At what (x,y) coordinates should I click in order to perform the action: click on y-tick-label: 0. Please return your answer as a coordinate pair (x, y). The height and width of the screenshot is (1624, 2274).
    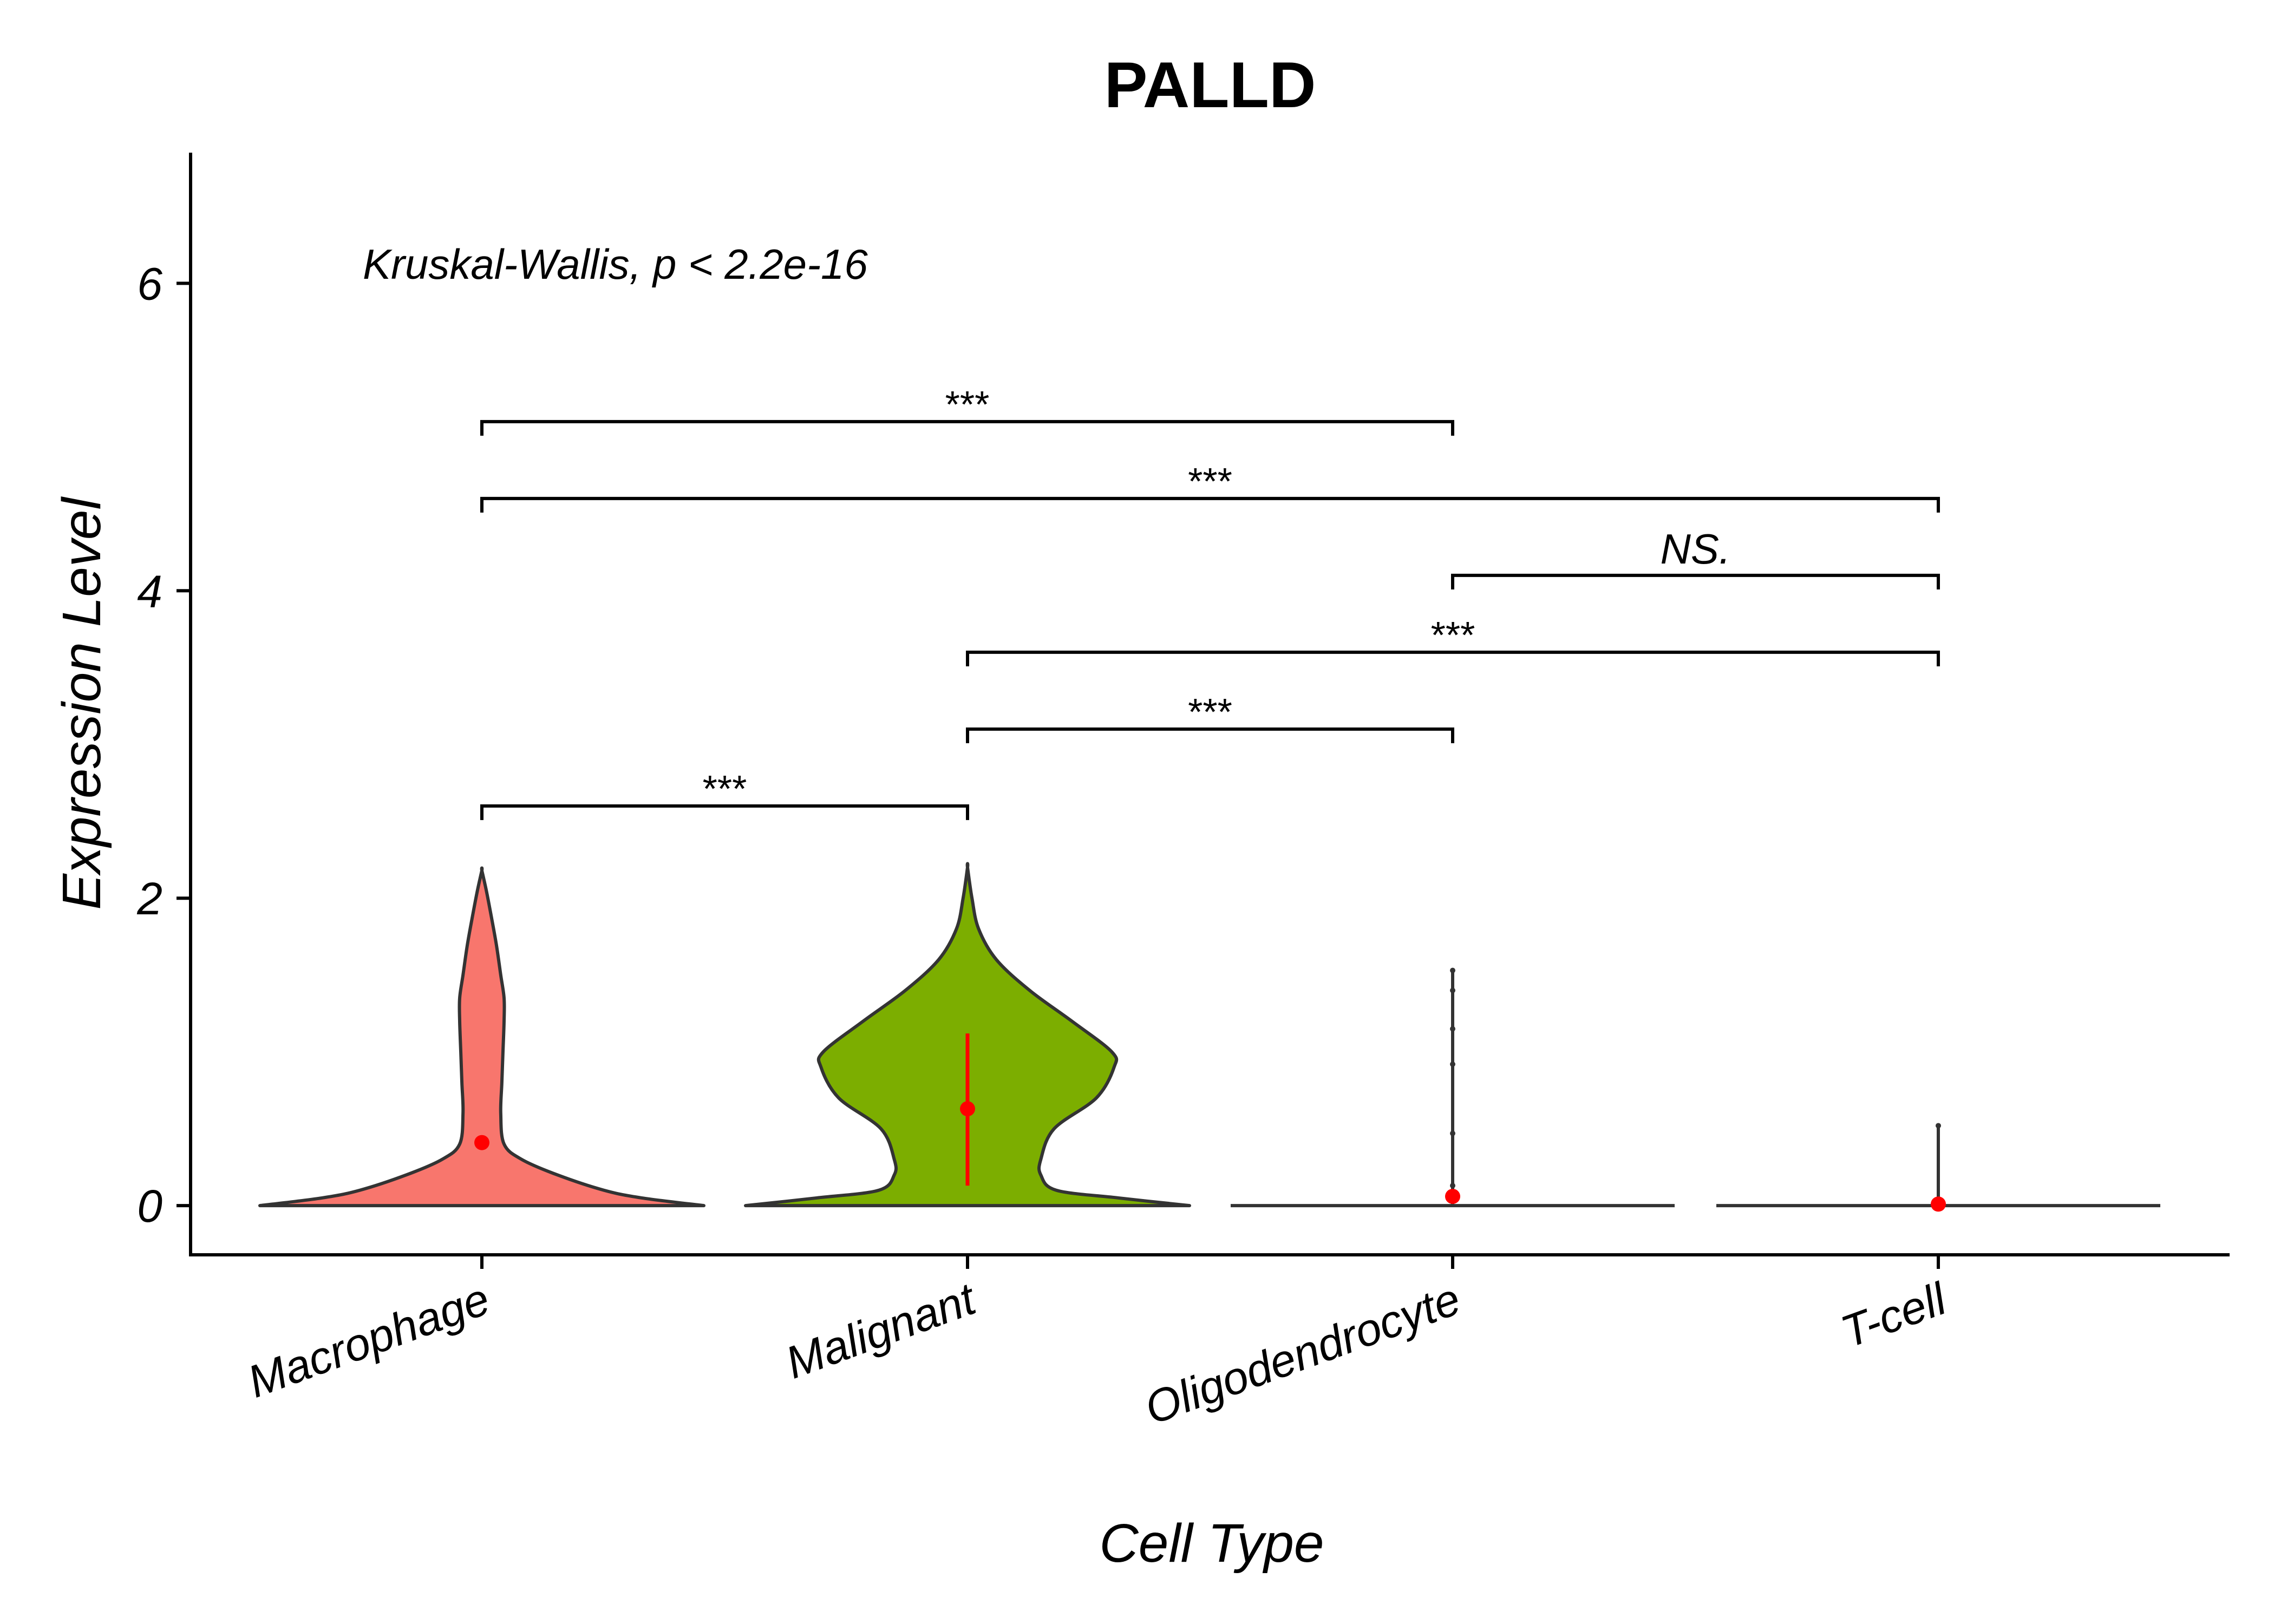
    Looking at the image, I should click on (150, 1207).